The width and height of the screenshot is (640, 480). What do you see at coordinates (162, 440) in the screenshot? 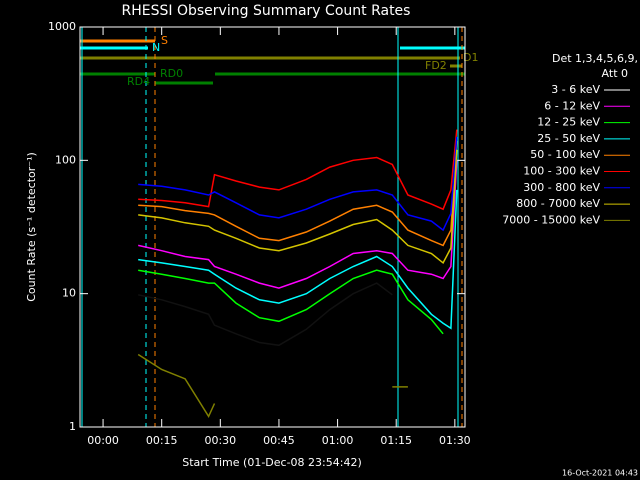
I see `x-tick-label: 00:15` at bounding box center [162, 440].